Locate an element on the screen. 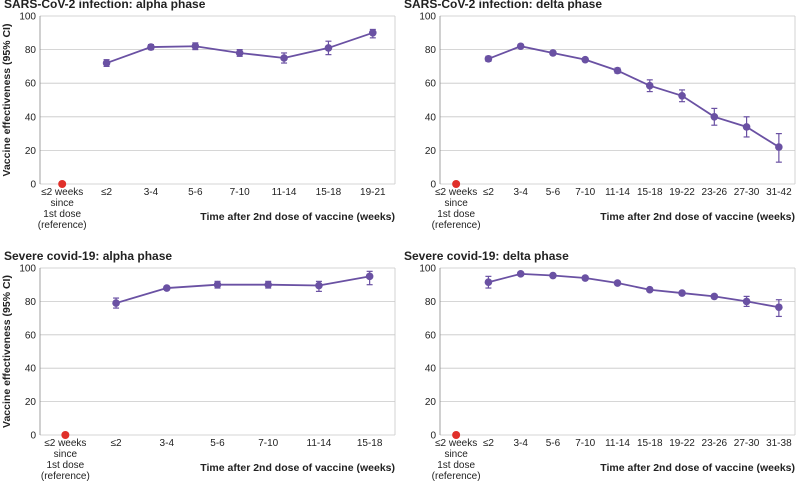 This screenshot has height=486, width=800. chart-title: SARS-CoV-2 infection: delta phase is located at coordinates (503, 5).